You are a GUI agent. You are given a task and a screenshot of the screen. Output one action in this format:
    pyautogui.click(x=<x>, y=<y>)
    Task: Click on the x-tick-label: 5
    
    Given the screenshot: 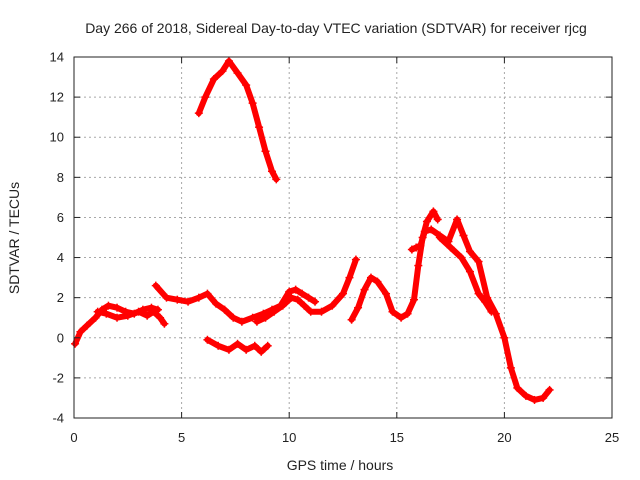 What is the action you would take?
    pyautogui.click(x=181, y=437)
    